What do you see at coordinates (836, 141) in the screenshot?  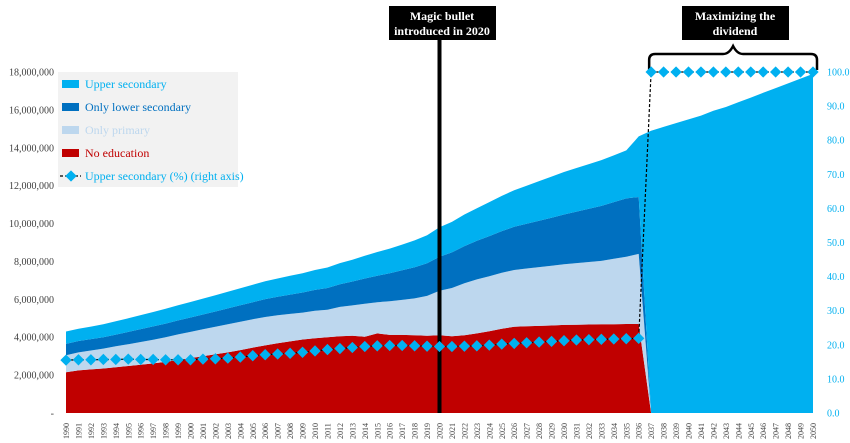 I see `y2-tick-label: 80.0` at bounding box center [836, 141].